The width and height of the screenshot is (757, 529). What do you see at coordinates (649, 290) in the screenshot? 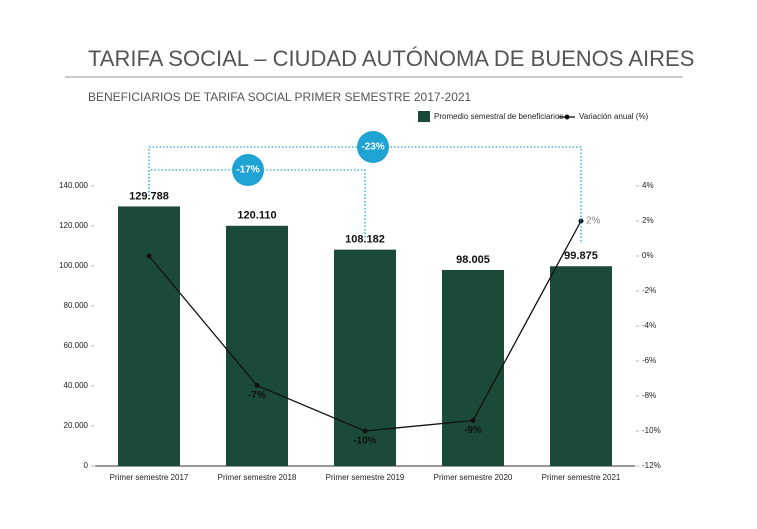
I see `y2-tick-label: -2%` at bounding box center [649, 290].